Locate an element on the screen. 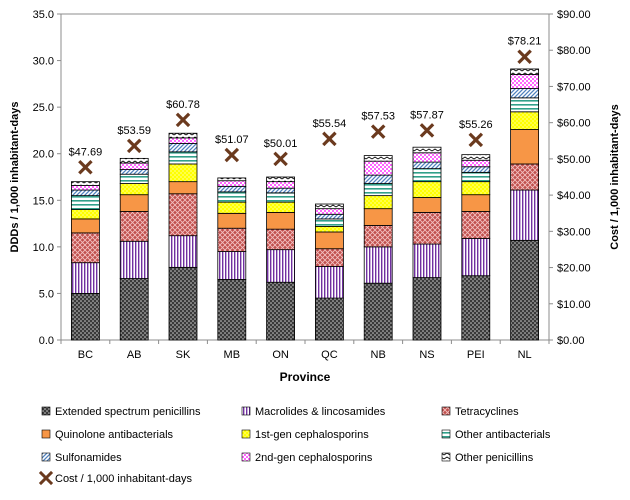  legend-label: Cost / 1,000 inhabitant-days is located at coordinates (123, 479).